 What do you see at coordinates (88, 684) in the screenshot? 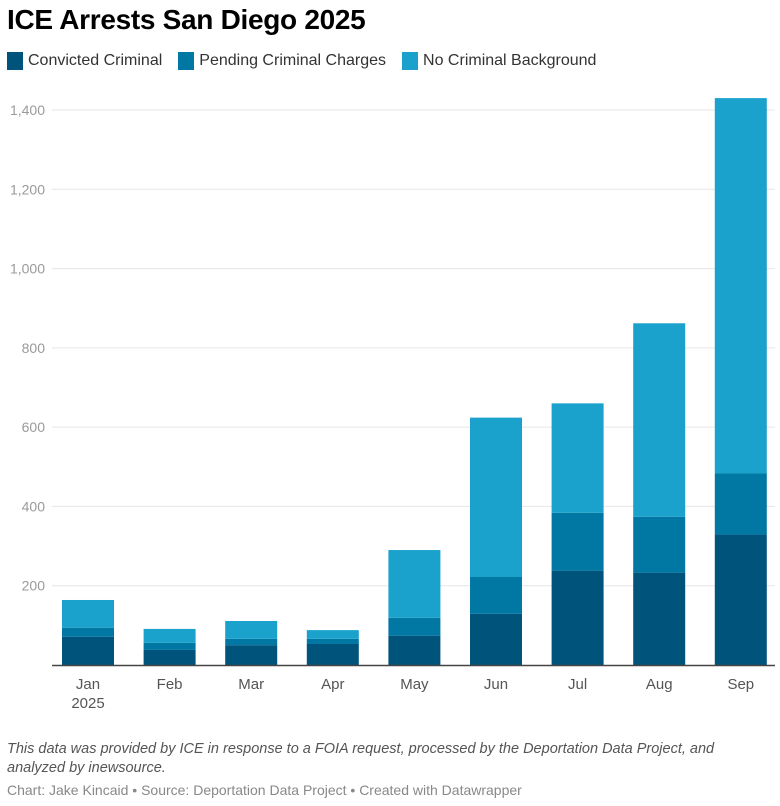
I see `x-tick-label: Jan` at bounding box center [88, 684].